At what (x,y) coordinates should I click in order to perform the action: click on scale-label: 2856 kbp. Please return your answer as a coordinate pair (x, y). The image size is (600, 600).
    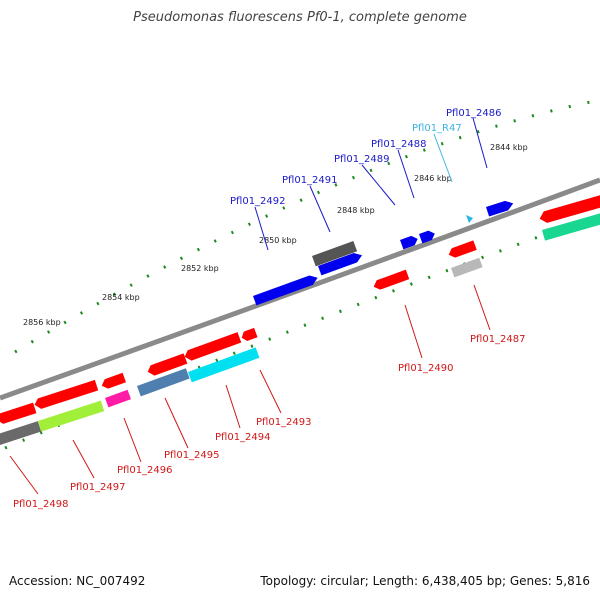
    Looking at the image, I should click on (42, 322).